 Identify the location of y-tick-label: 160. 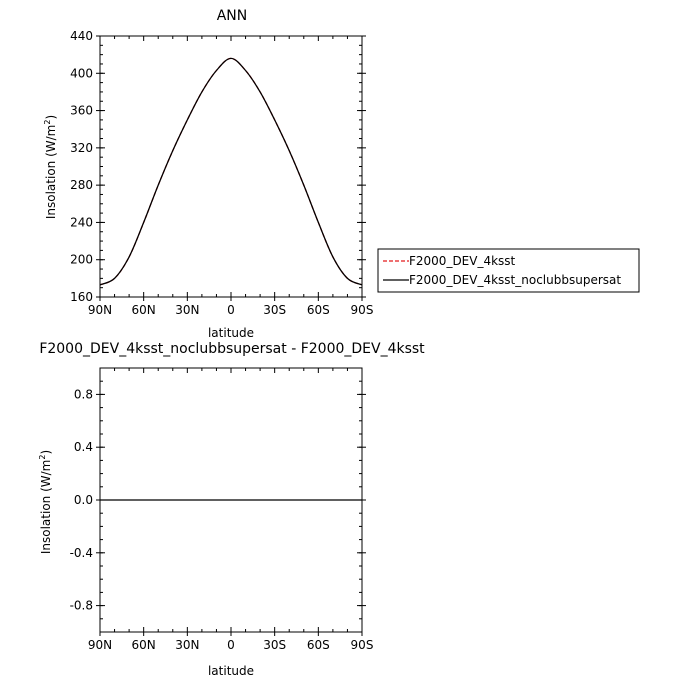
(81, 297).